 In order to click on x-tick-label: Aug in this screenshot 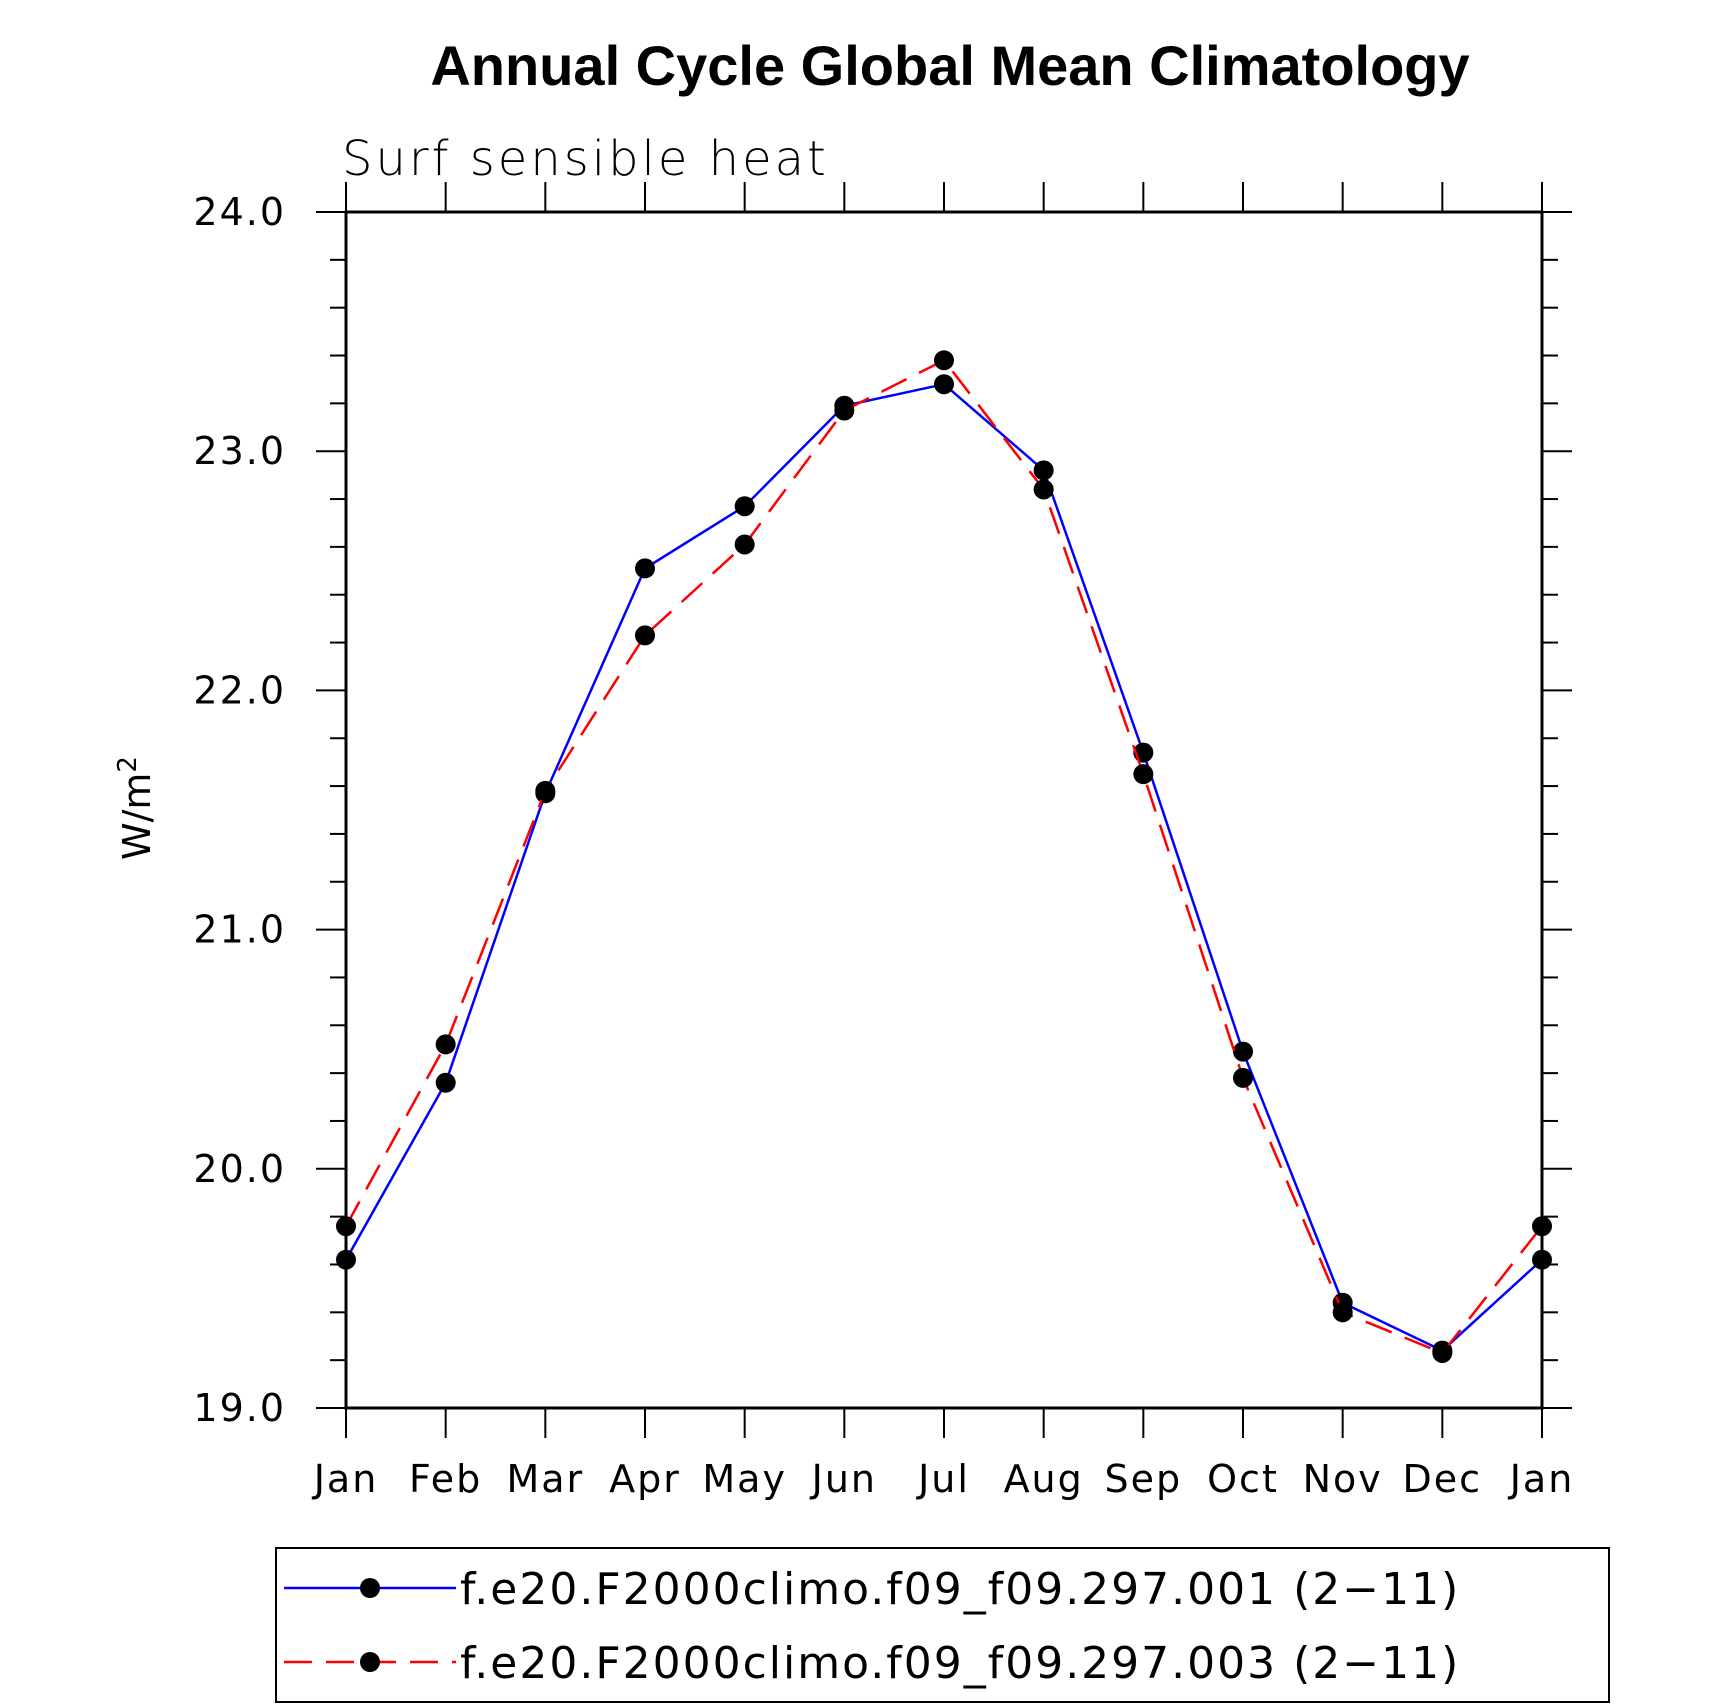, I will do `click(1044, 1479)`.